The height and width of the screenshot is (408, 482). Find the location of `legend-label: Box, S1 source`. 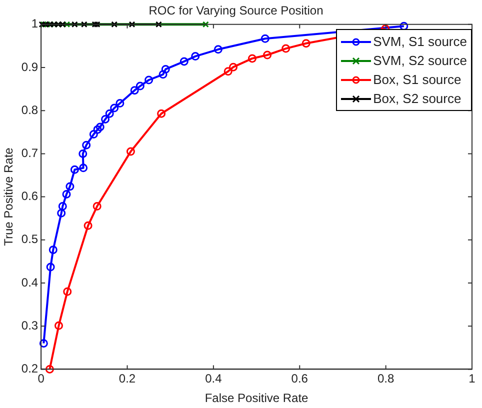

legend-label: Box, S1 source is located at coordinates (417, 80).